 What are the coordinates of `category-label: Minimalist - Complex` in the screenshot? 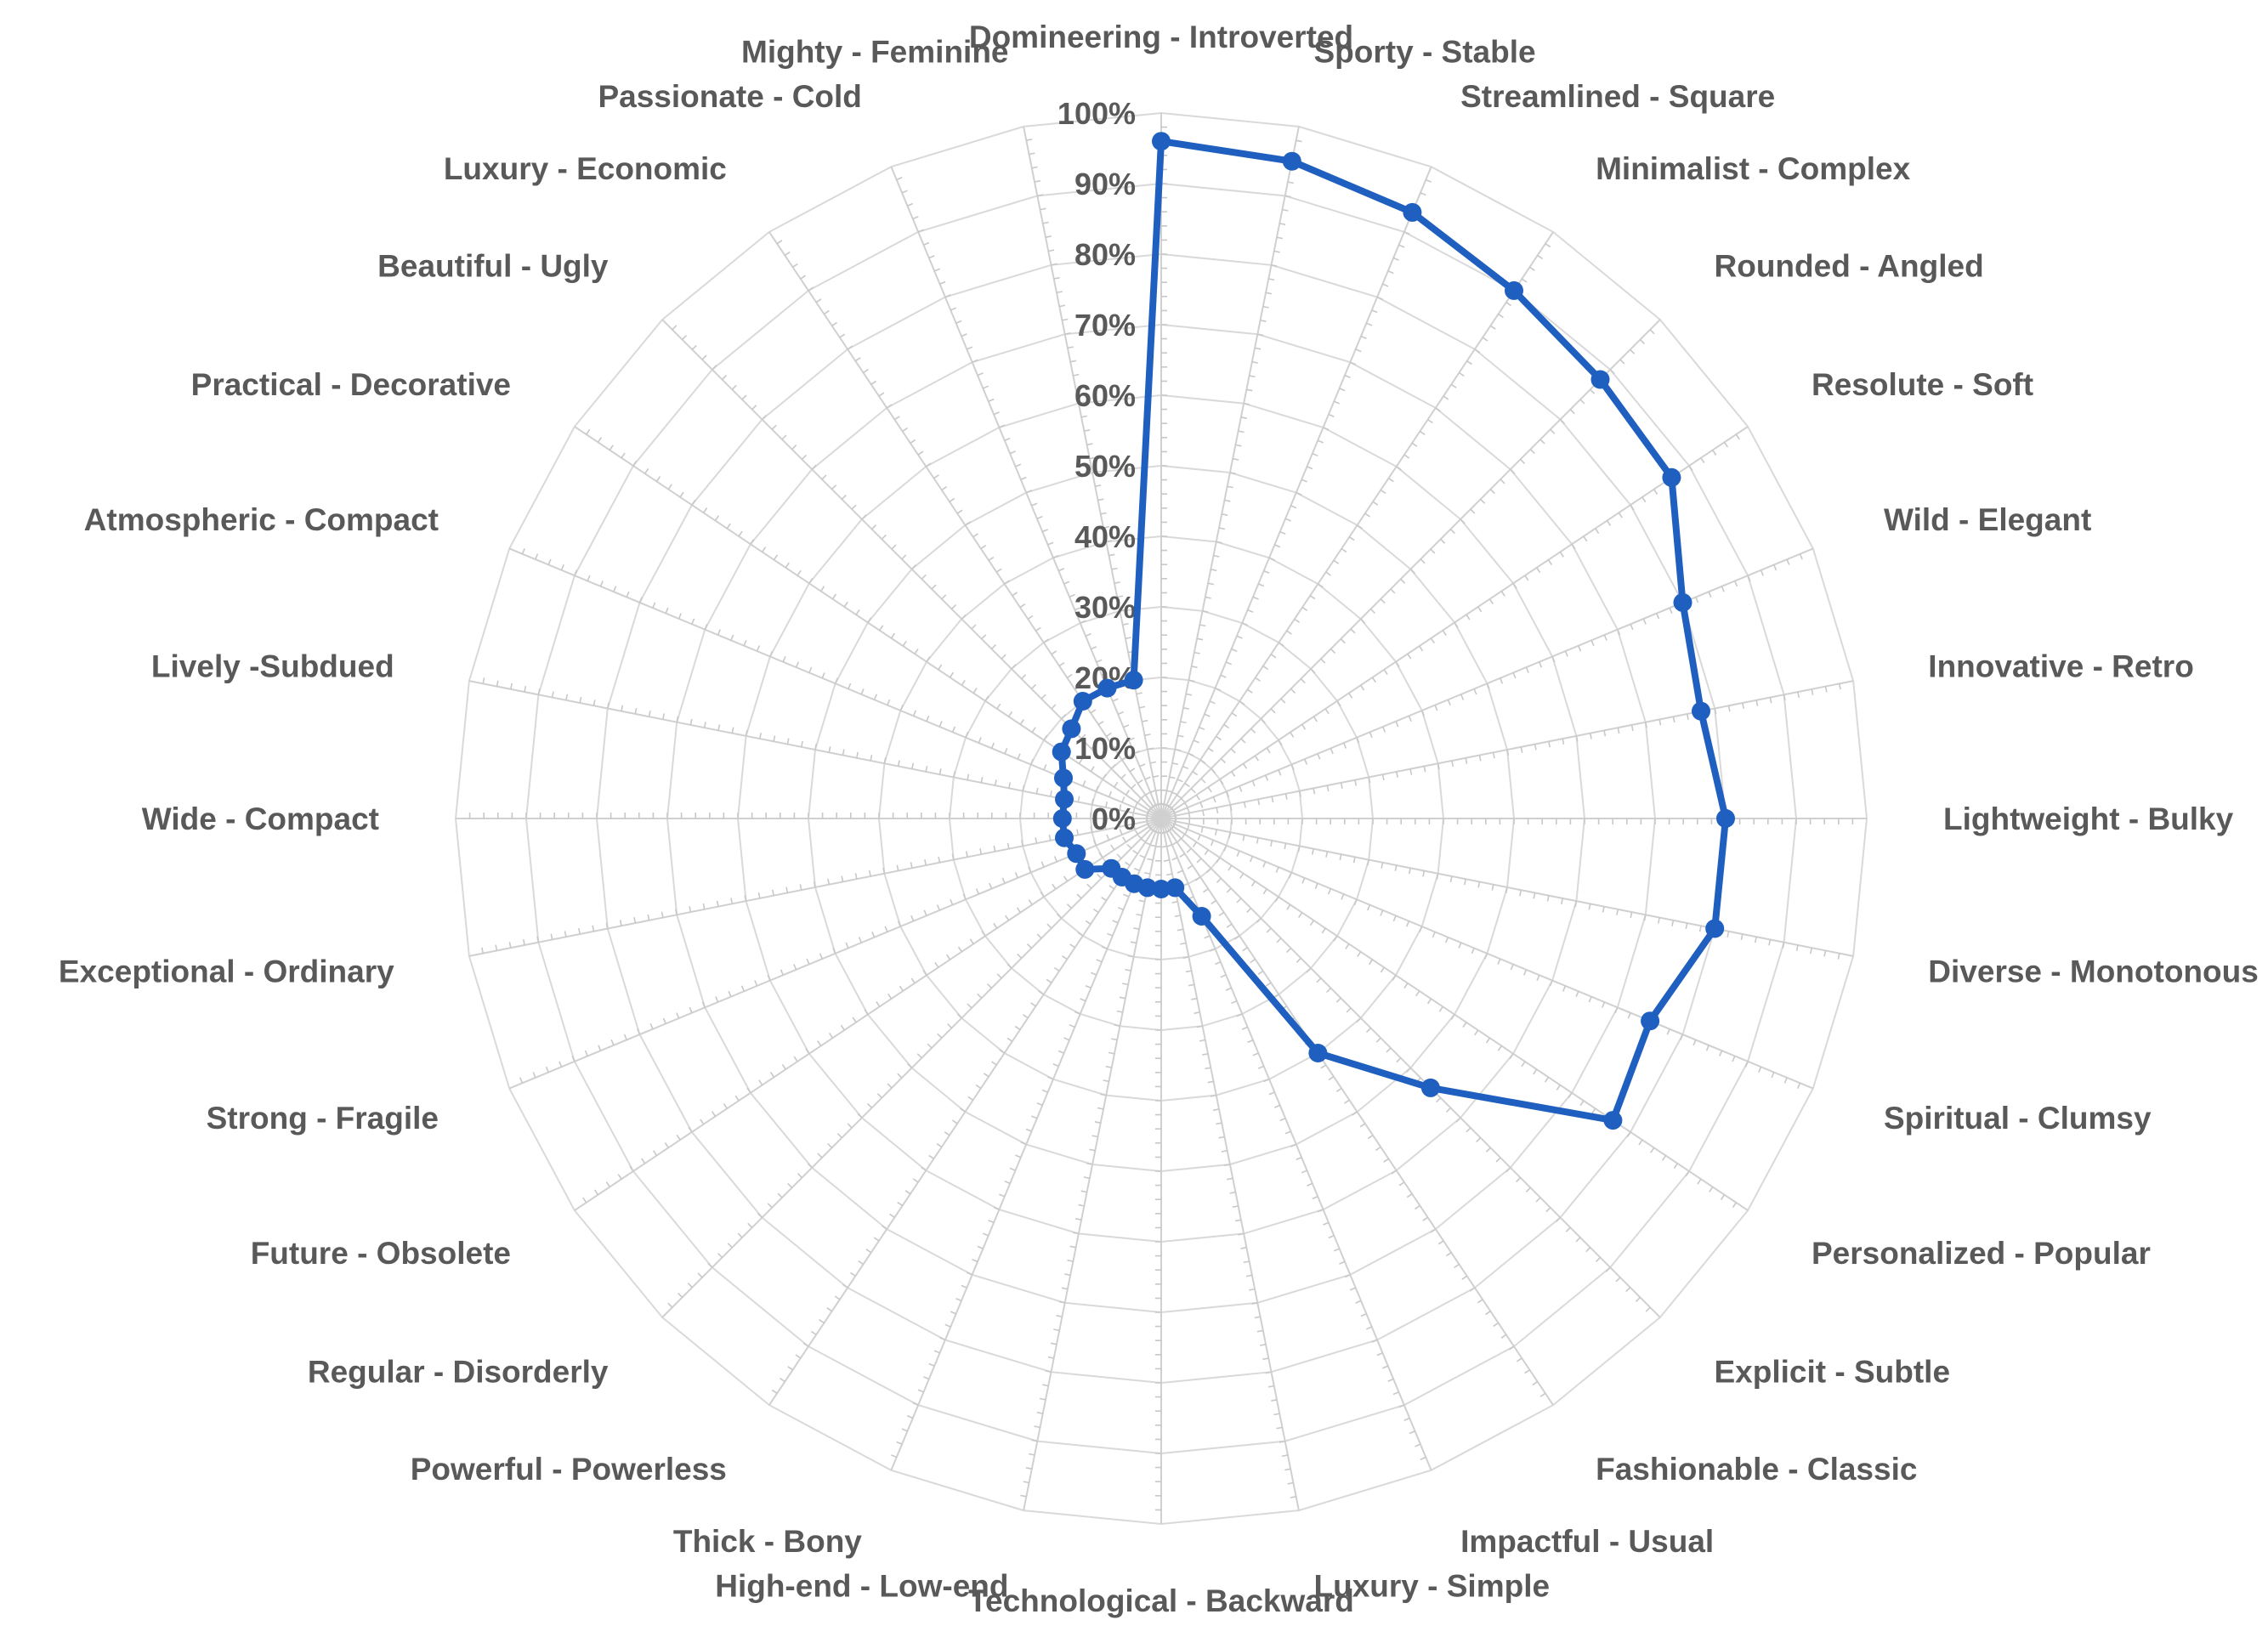 It's located at (1753, 168).